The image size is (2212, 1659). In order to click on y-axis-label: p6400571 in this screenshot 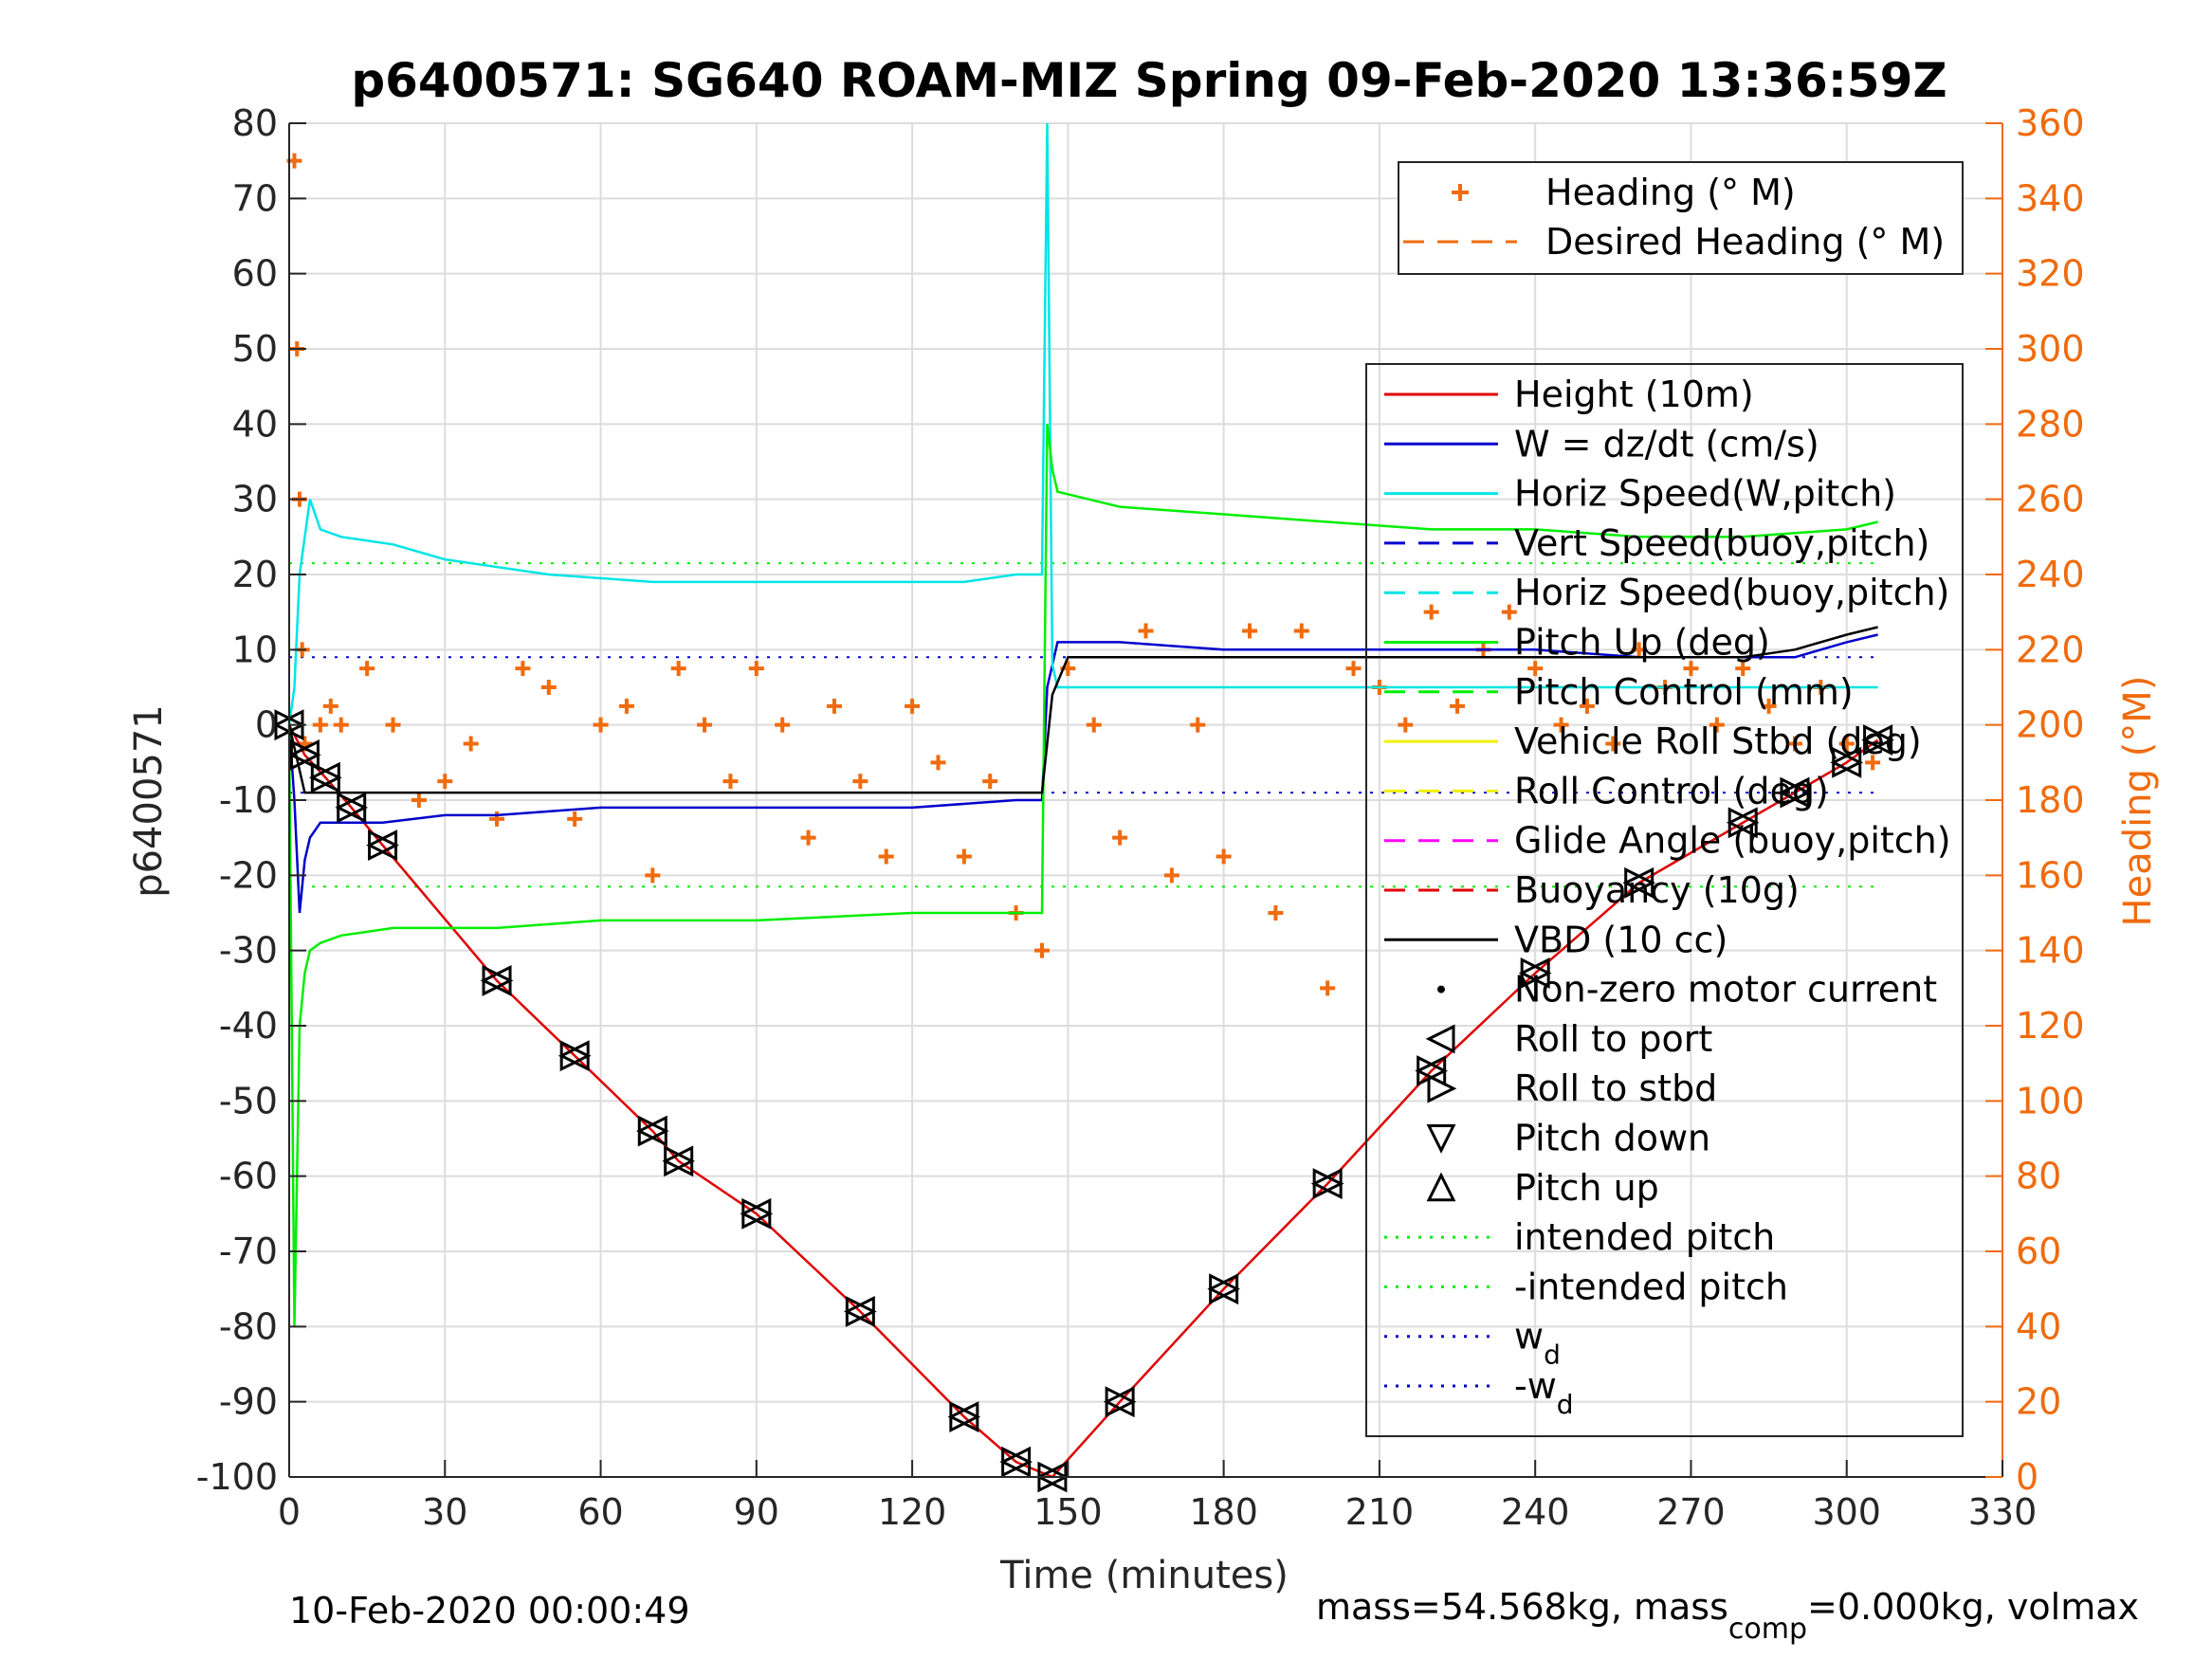, I will do `click(149, 801)`.